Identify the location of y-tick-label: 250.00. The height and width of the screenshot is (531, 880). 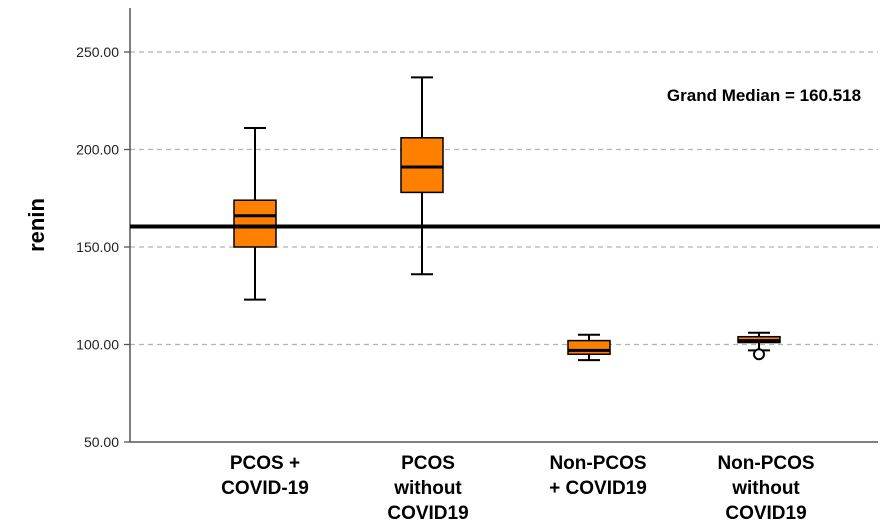
(97, 52).